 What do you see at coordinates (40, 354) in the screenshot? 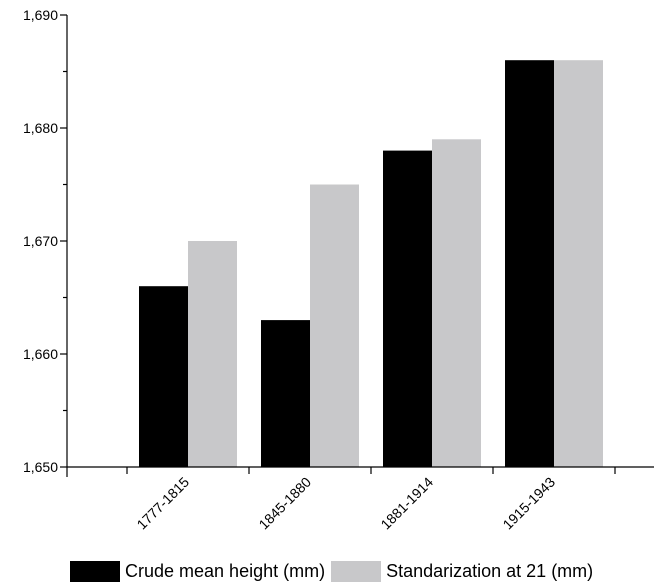
I see `y-tick-label: 1,660` at bounding box center [40, 354].